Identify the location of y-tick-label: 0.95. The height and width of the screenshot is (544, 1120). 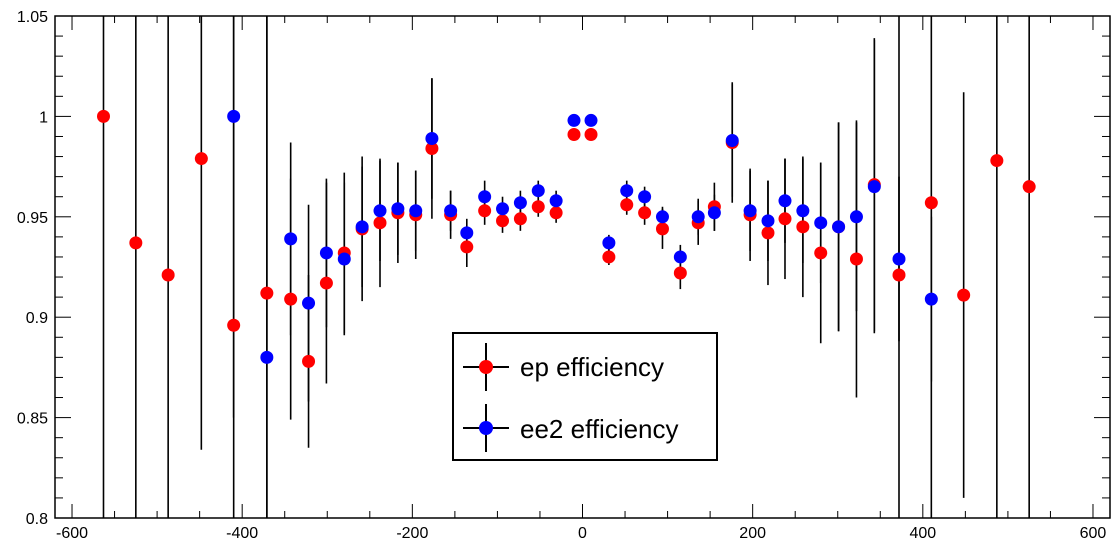
(32, 218).